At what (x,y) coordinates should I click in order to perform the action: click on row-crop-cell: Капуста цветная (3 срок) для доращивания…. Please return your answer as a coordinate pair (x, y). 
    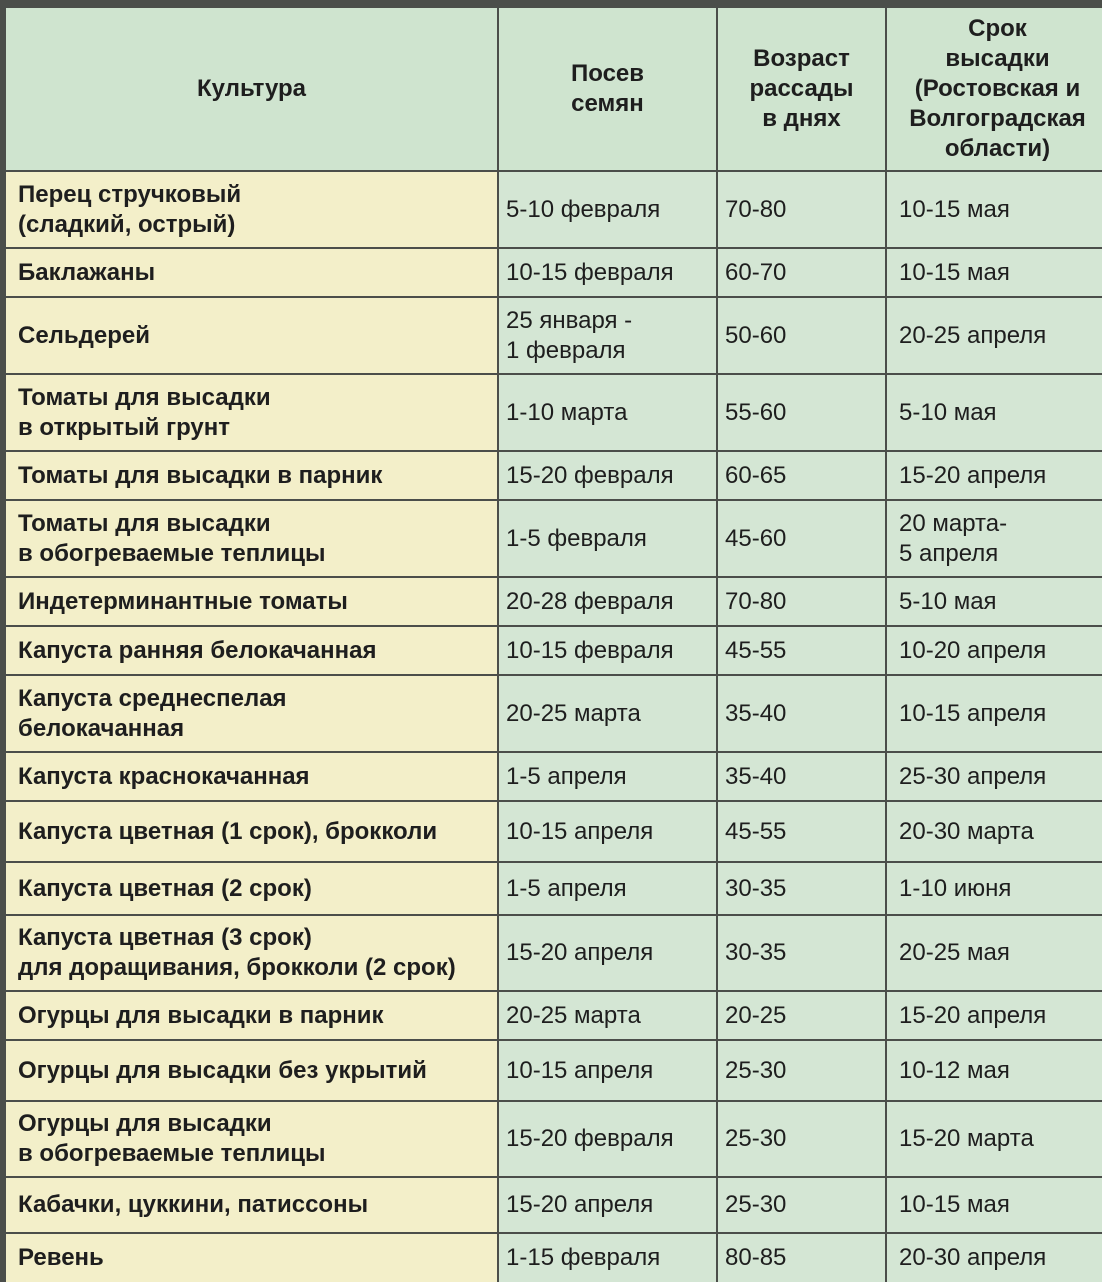
    Looking at the image, I should click on (251, 953).